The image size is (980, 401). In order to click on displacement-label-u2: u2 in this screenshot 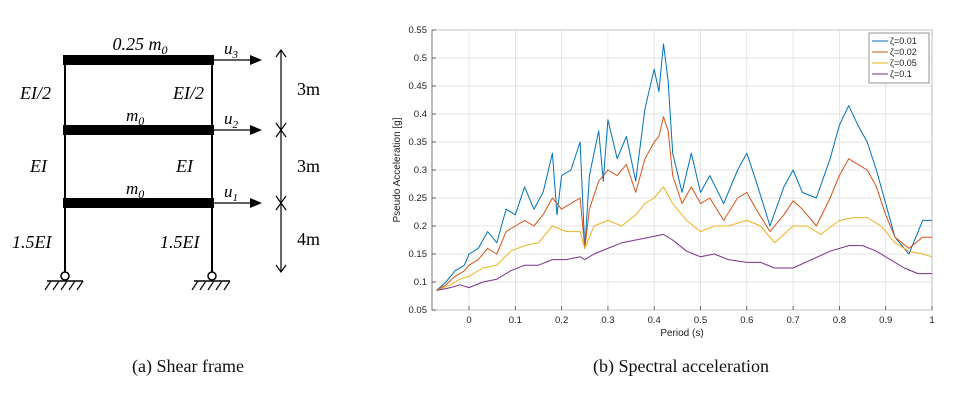, I will do `click(231, 120)`.